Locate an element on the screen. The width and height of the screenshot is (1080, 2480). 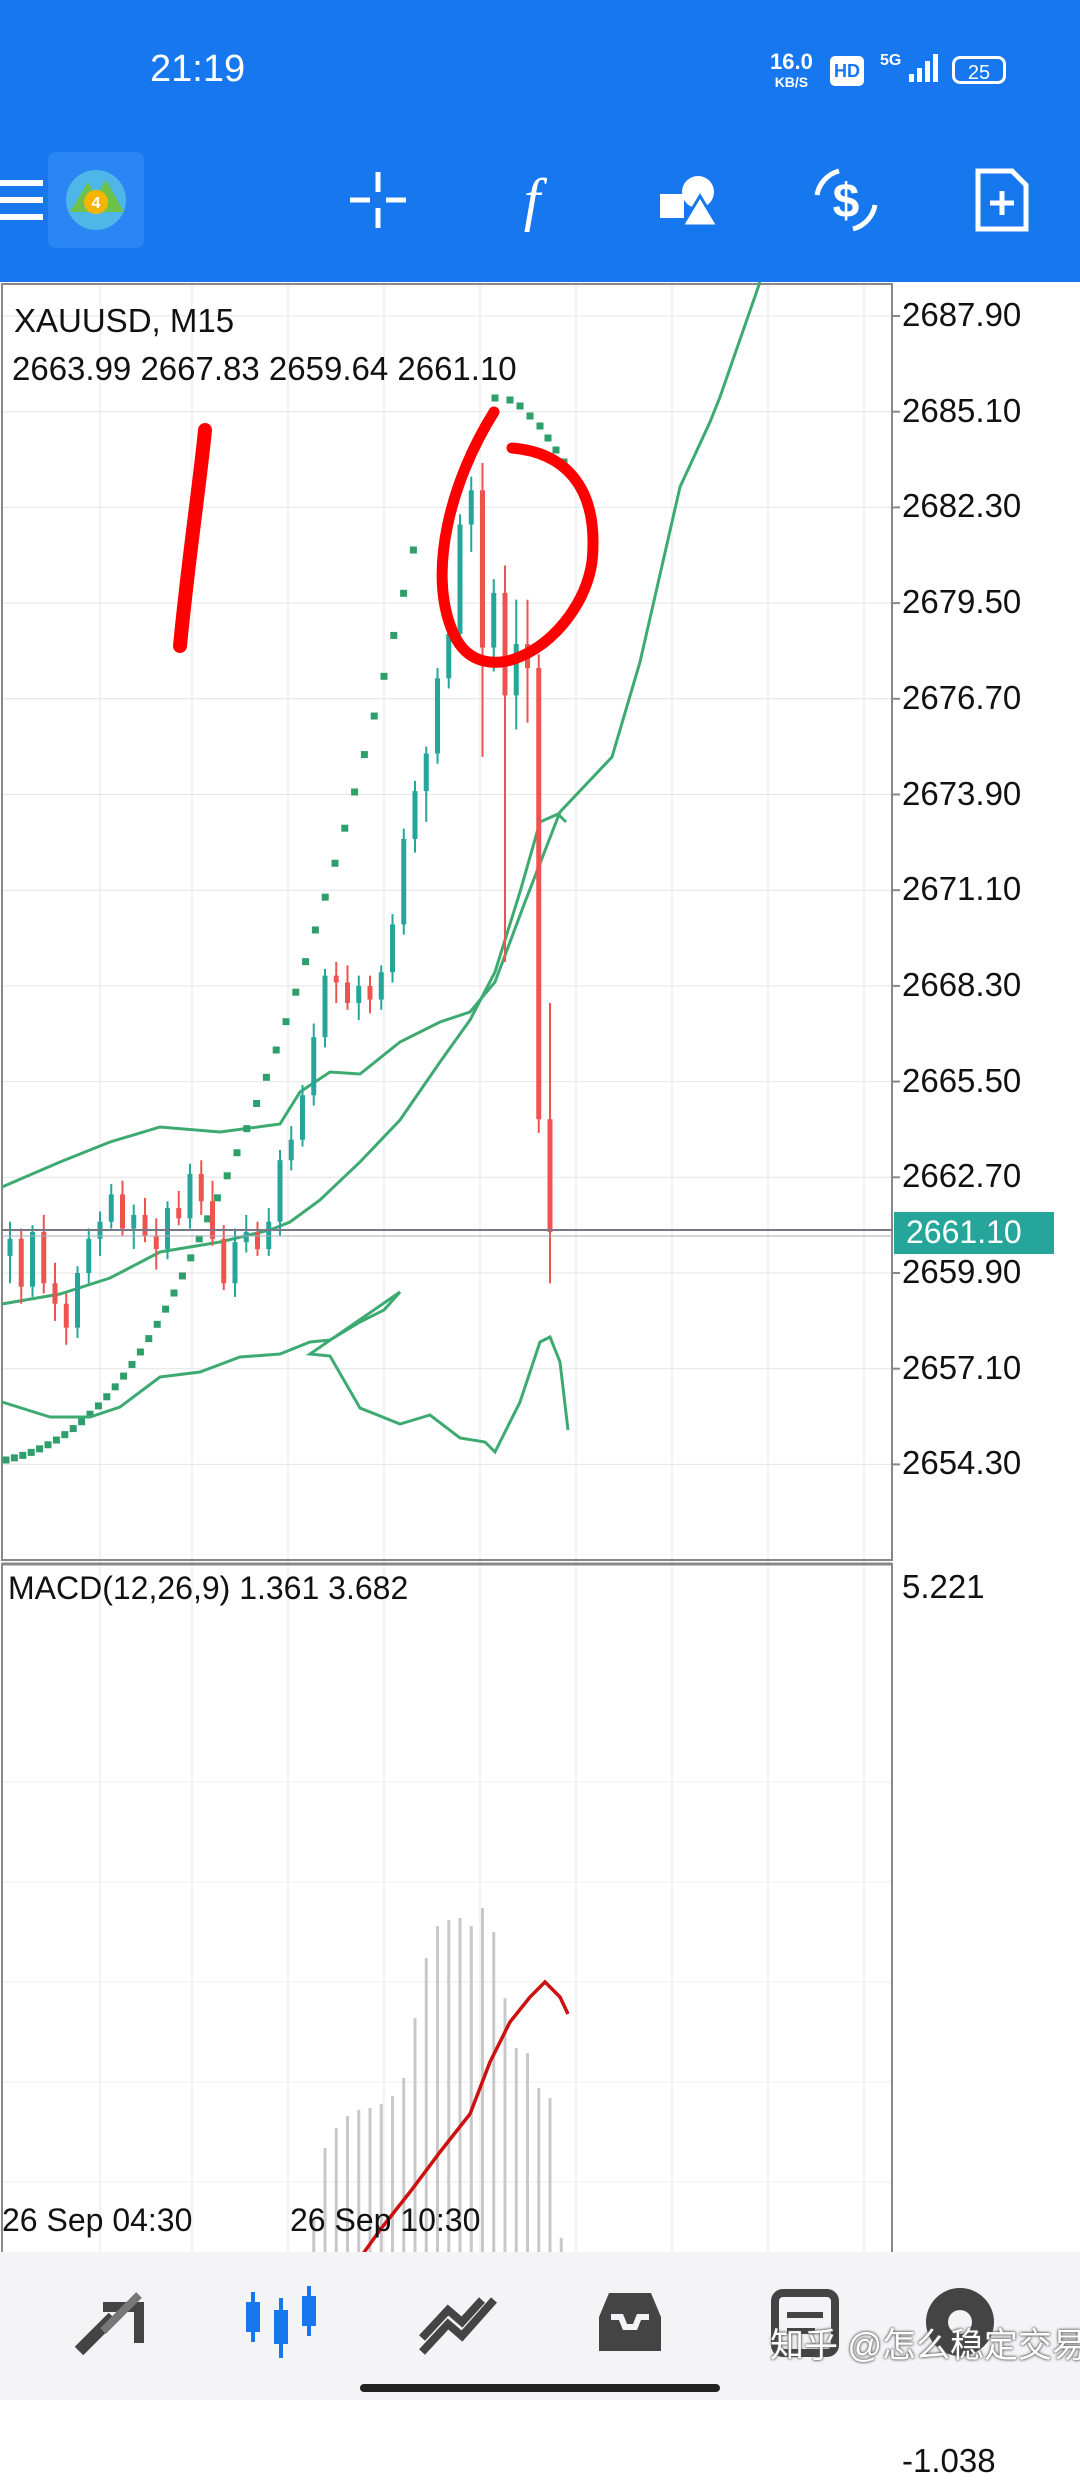
price-axis-label: 2665.50 is located at coordinates (962, 1080).